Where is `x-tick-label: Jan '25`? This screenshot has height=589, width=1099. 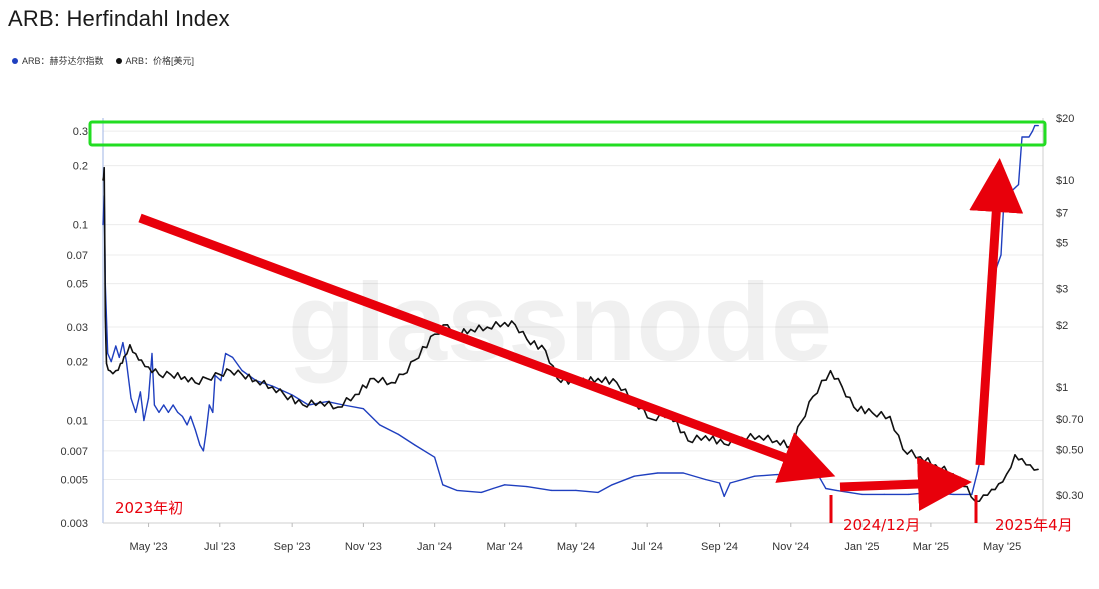
x-tick-label: Jan '25 is located at coordinates (861, 547).